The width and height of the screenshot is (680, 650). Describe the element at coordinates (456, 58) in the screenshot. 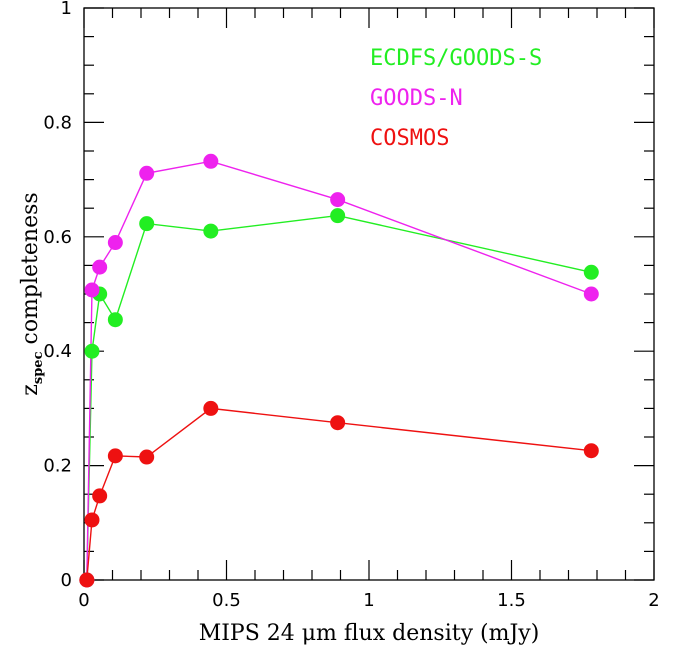

I see `legend-entry-ecdfs-goods-s: ECDFS/GOODS-S` at that location.